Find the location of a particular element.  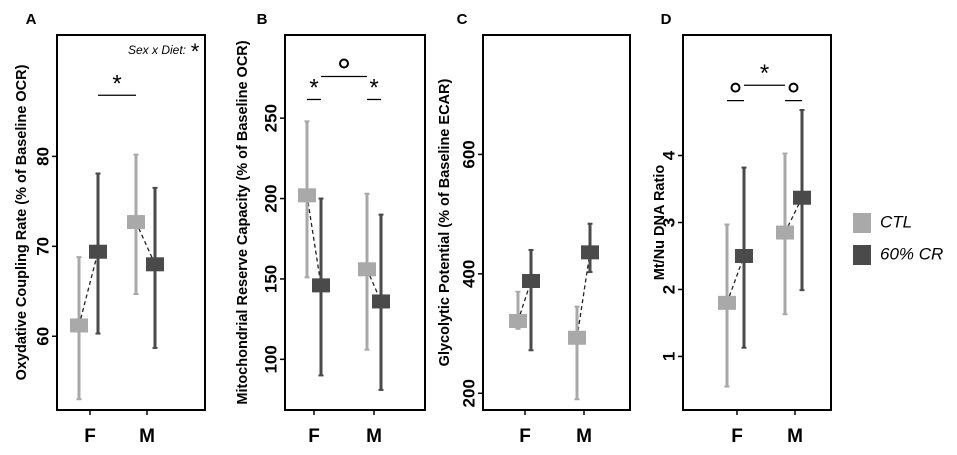

y-tick-label: 80 is located at coordinates (42, 156).